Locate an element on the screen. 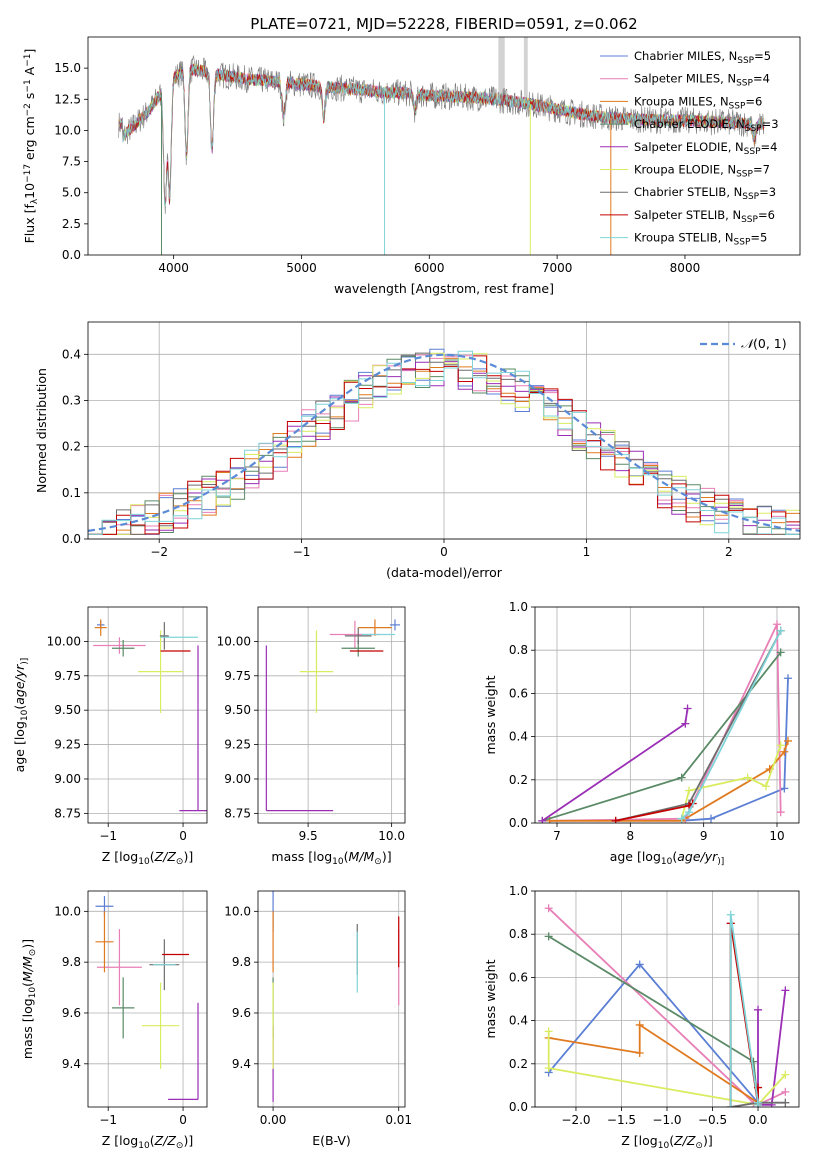  x-axis-label-part: 10 is located at coordinates (664, 1146).